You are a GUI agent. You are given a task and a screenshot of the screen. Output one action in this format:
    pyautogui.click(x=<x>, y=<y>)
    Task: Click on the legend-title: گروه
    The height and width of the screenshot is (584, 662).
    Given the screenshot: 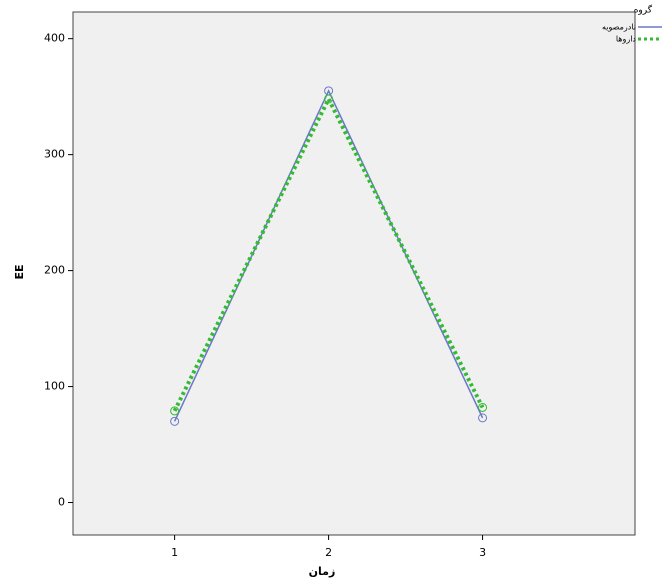 What is the action you would take?
    pyautogui.click(x=643, y=10)
    